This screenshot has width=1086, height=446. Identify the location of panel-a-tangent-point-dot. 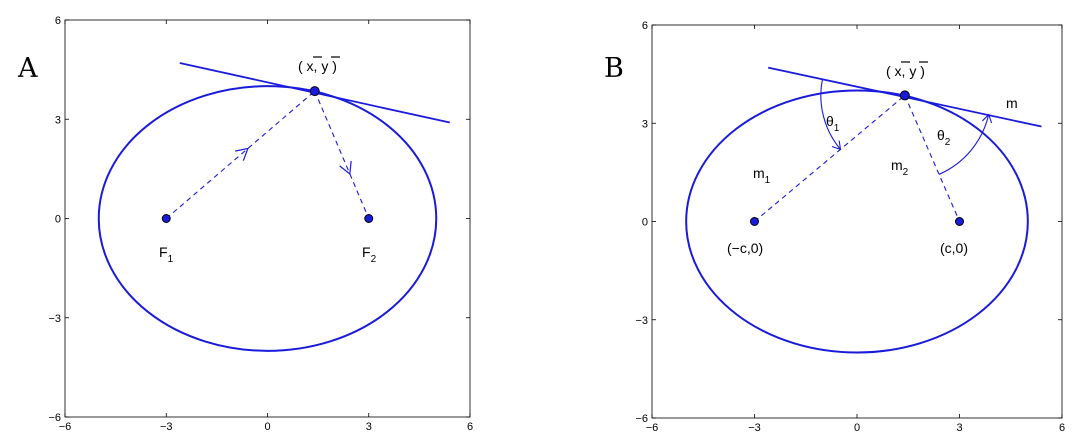
(314, 91).